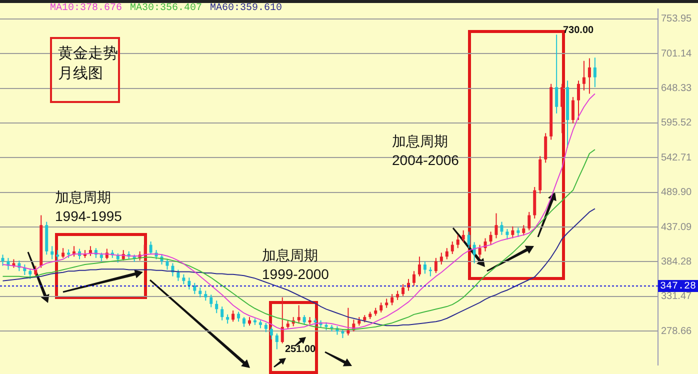 This screenshot has height=374, width=698. Describe the element at coordinates (678, 287) in the screenshot. I see `ref-line-label: 347.28` at that location.